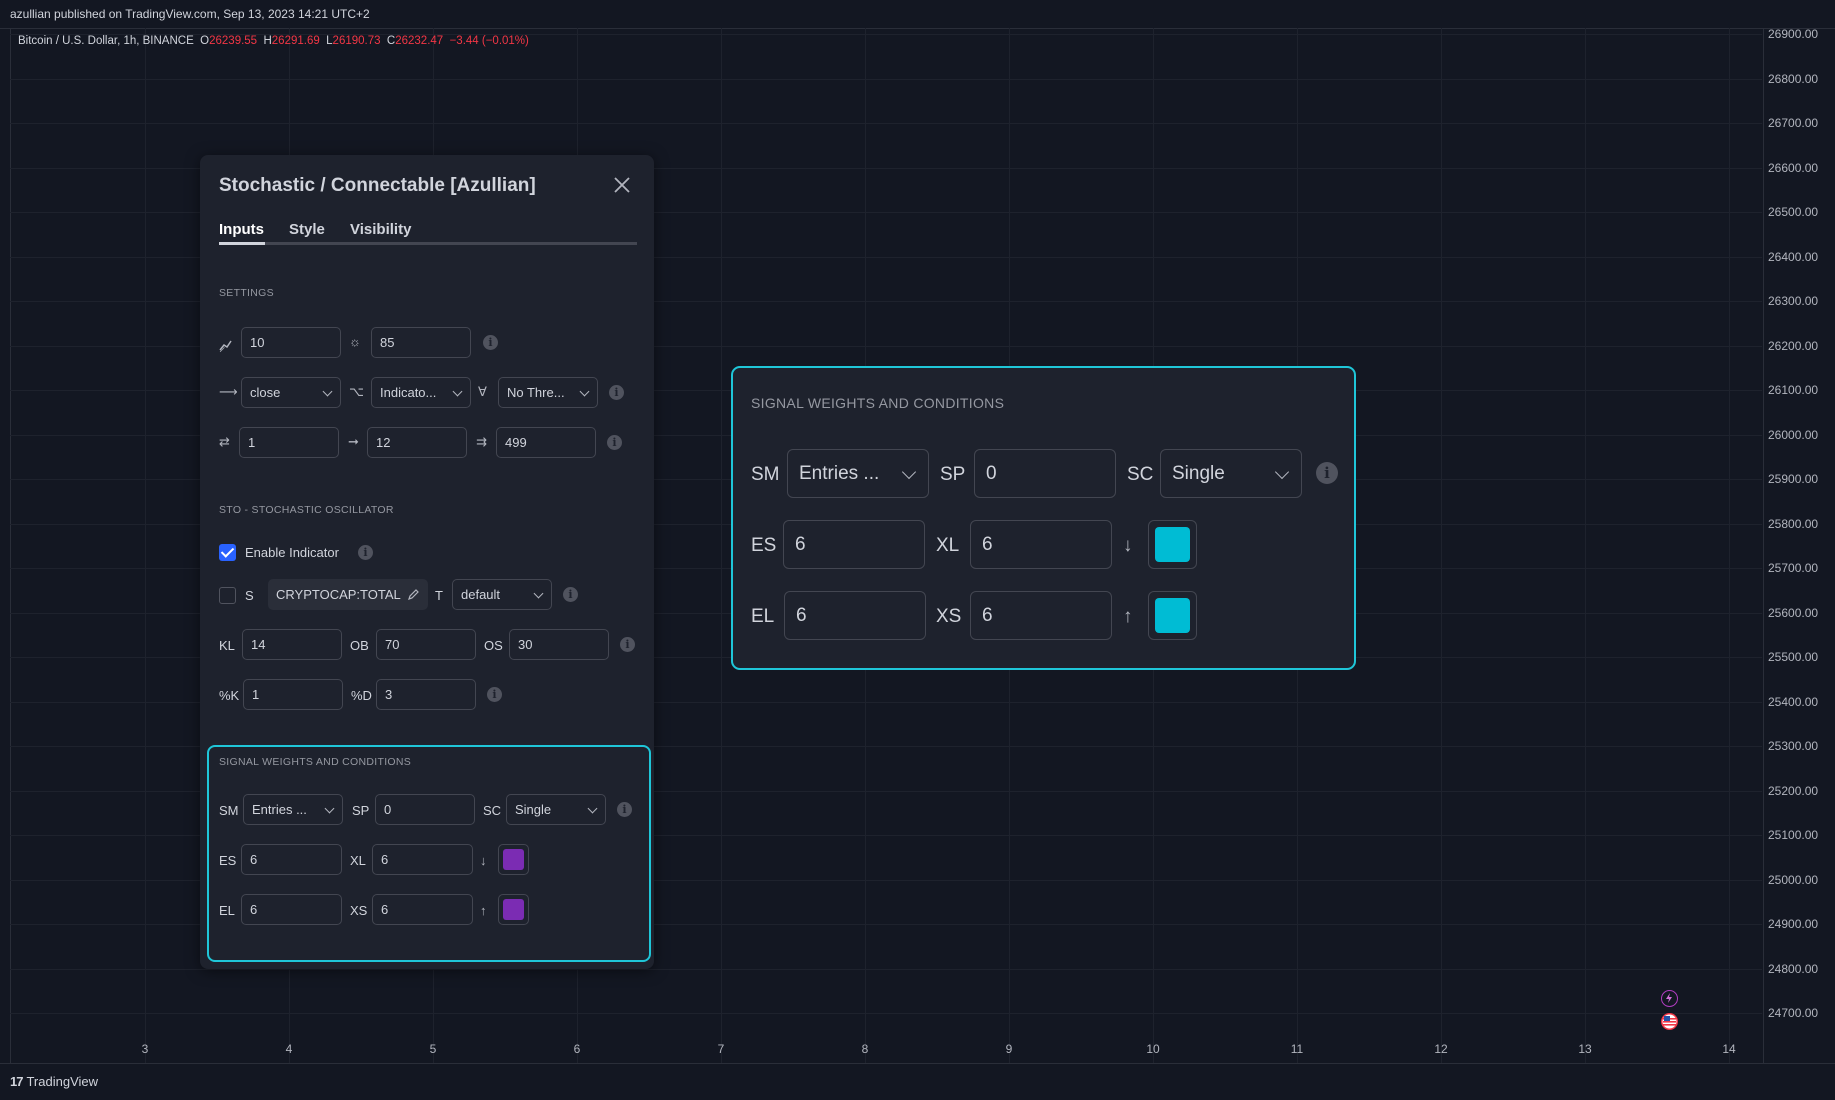 This screenshot has width=1835, height=1100. I want to click on d-label: %D, so click(361, 695).